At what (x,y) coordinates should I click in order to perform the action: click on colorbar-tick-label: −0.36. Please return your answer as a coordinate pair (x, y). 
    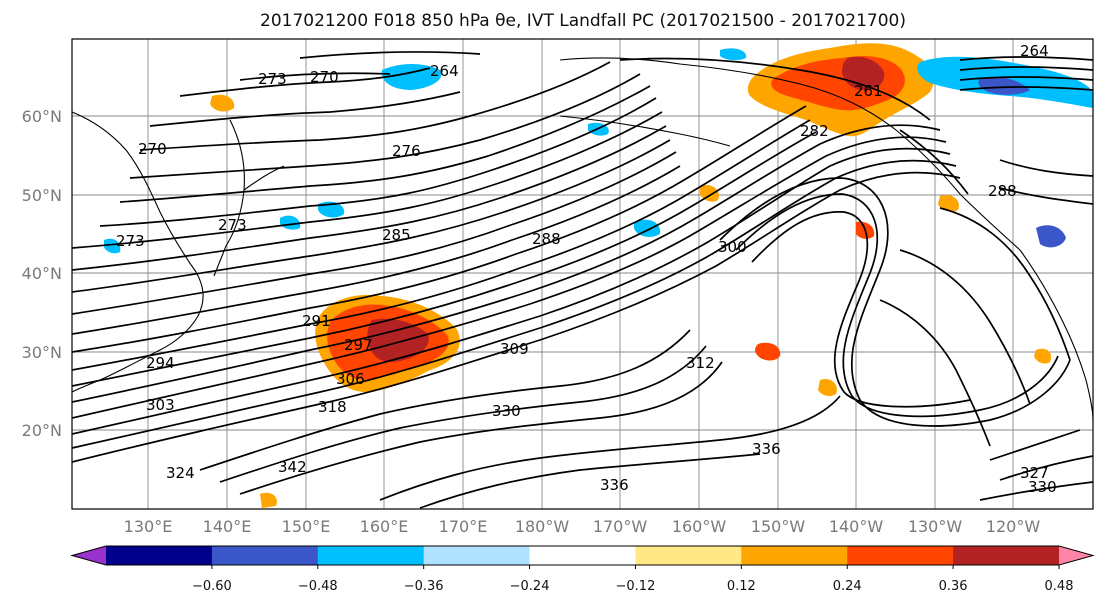
    Looking at the image, I should click on (424, 586).